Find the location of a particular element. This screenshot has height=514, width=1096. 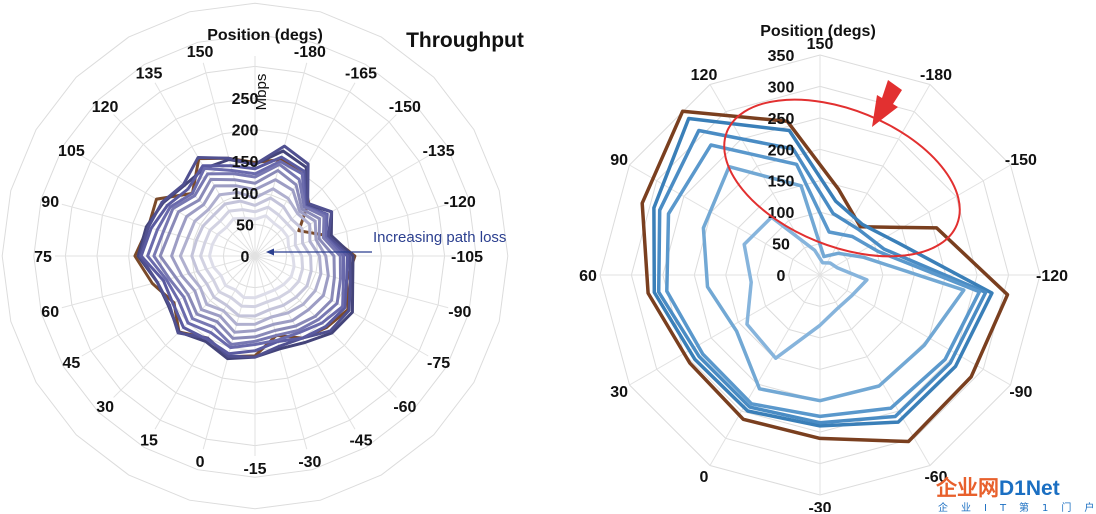

angular-tick-label: -105 is located at coordinates (467, 257).